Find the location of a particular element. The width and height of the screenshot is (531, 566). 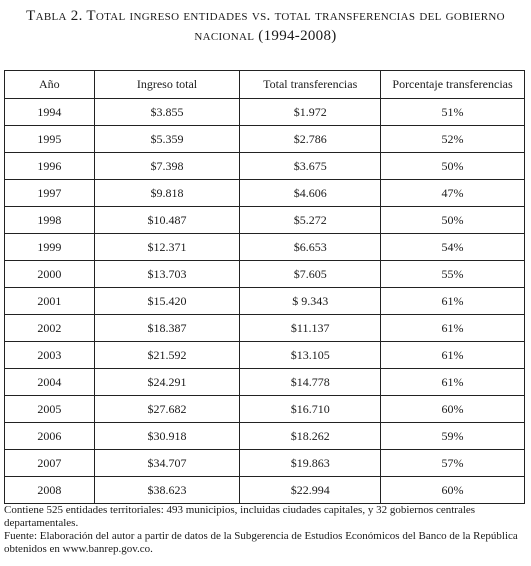

cell-transfer-percentage: 59% is located at coordinates (452, 436).